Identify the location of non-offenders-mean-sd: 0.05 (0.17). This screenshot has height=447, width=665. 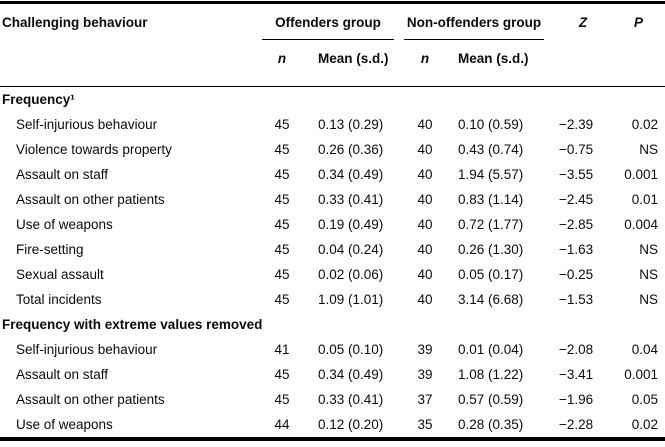
(491, 274).